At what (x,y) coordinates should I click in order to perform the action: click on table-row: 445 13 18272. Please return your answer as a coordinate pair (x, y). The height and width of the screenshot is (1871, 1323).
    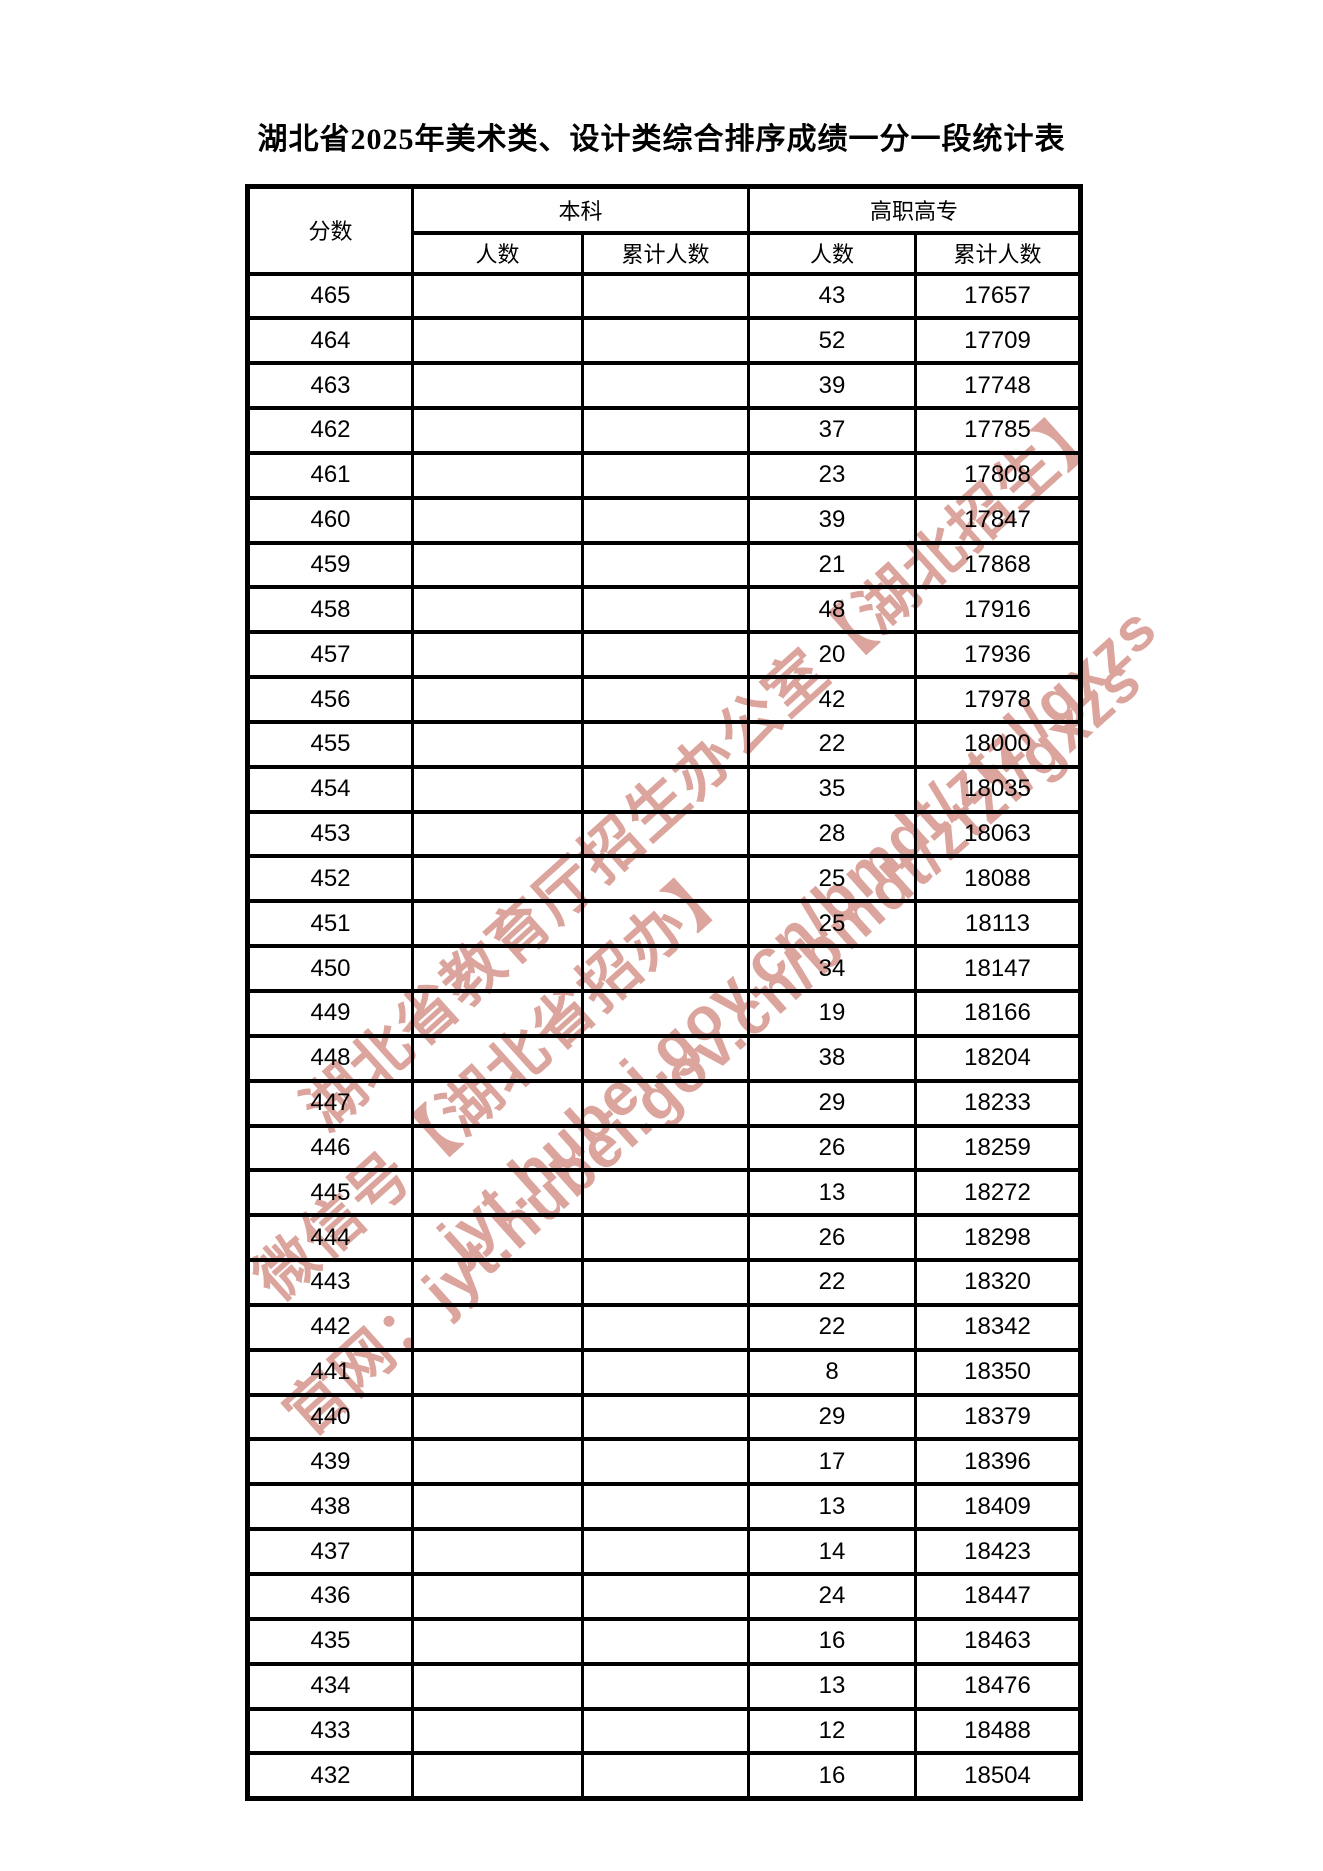
    Looking at the image, I should click on (664, 1193).